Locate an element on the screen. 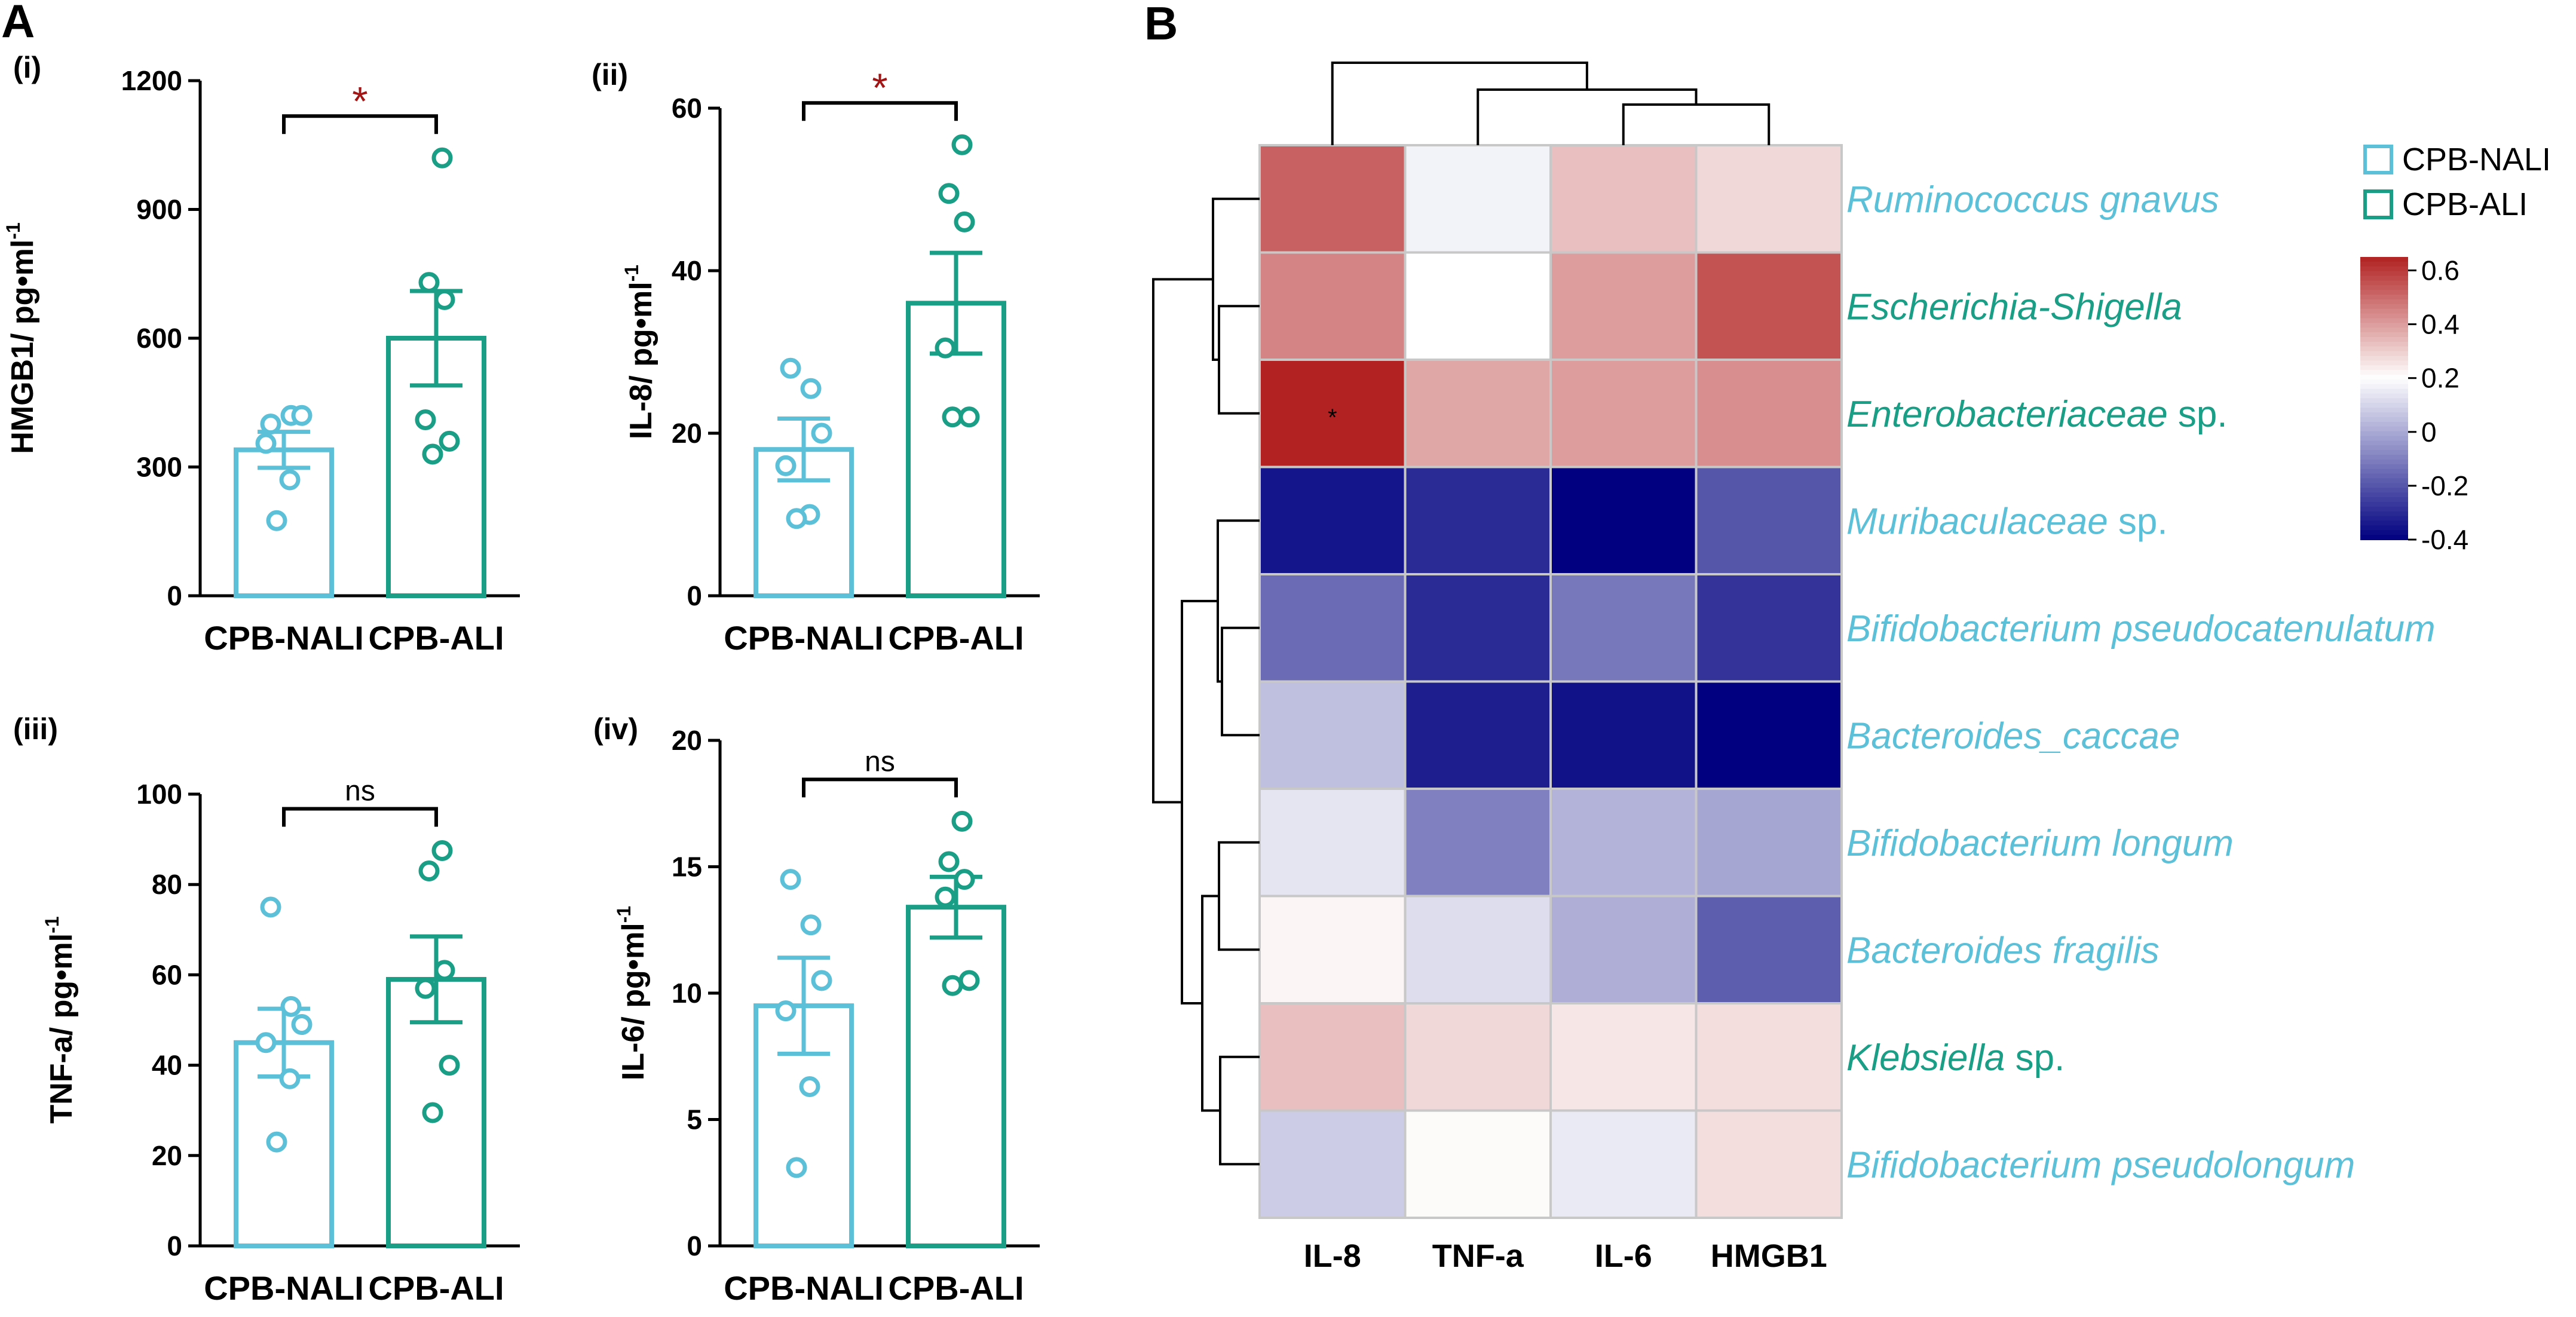  legend-label: CPB-NALI is located at coordinates (2476, 159).